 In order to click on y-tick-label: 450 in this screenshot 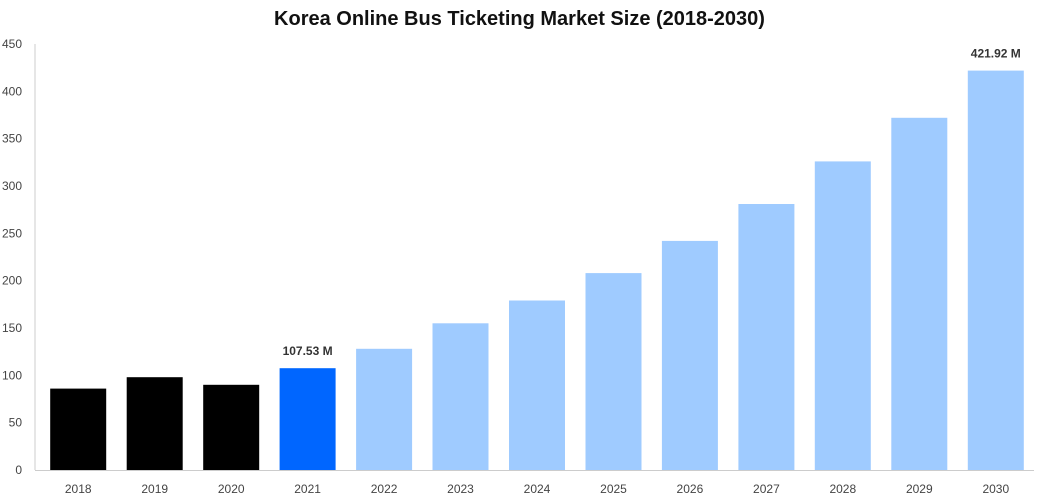, I will do `click(12, 44)`.